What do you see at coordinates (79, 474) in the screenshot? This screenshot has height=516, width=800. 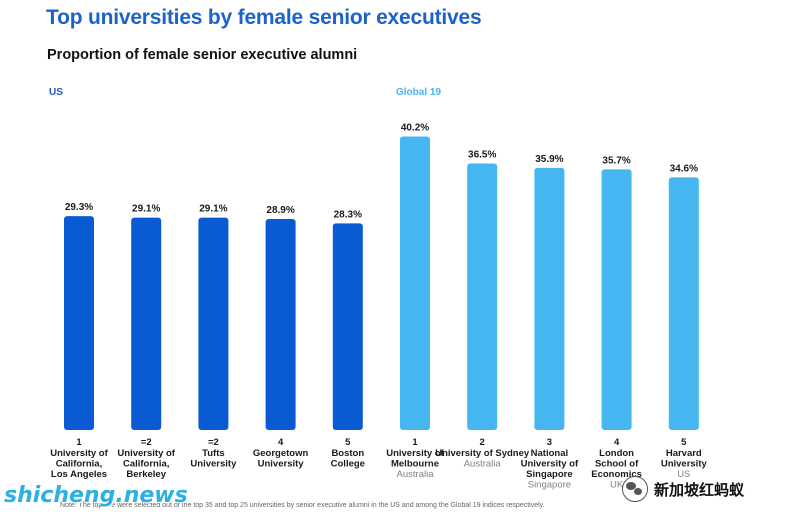 I see `category-label: Los Angeles` at bounding box center [79, 474].